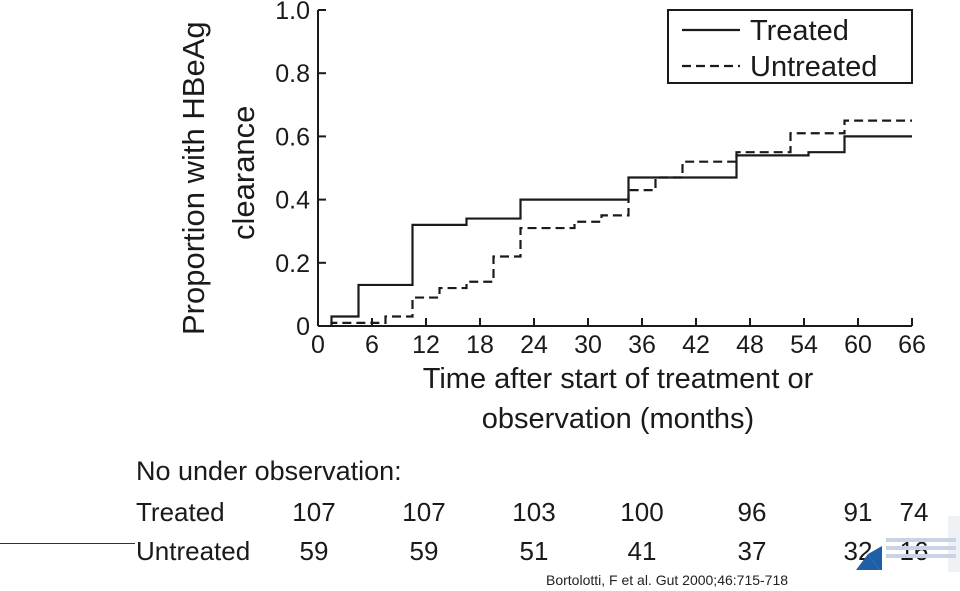 Image resolution: width=960 pixels, height=591 pixels. What do you see at coordinates (292, 264) in the screenshot?
I see `y-tick-label: 0.2` at bounding box center [292, 264].